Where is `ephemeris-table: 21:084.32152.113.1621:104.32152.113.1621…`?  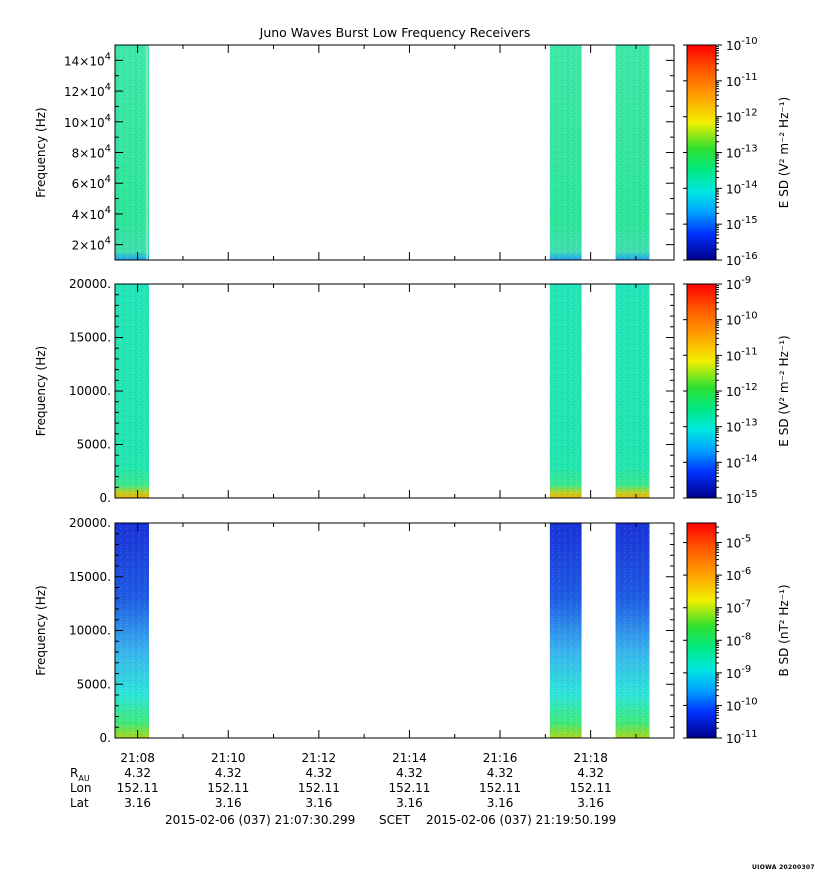
ephemeris-table: 21:084.32152.113.1621:104.32152.113.1621… is located at coordinates (341, 780).